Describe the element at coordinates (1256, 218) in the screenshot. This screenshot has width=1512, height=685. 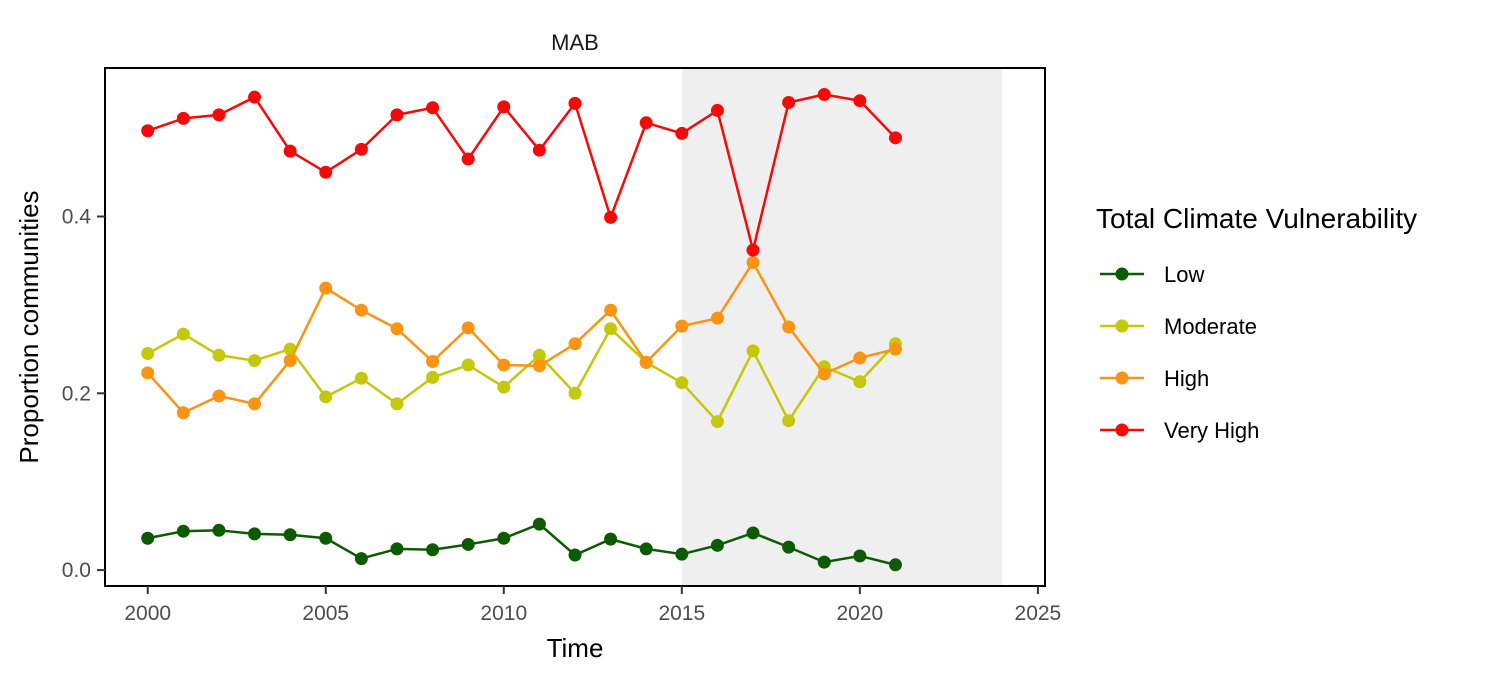
I see `legend-title: Total Climate Vulnerability` at that location.